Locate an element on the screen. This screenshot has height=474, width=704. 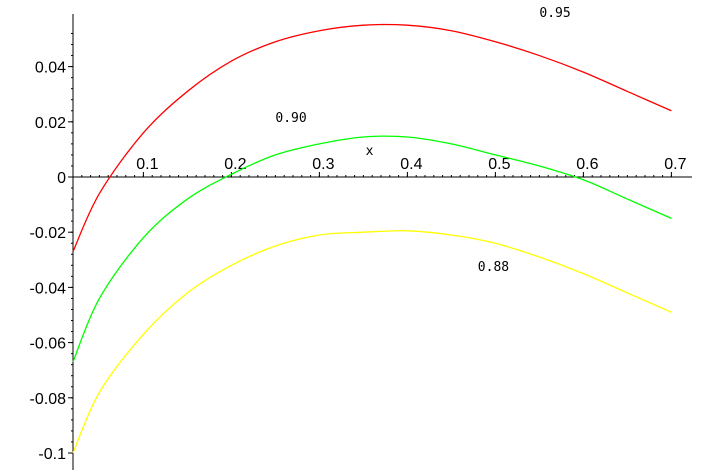
y-tick-label: 0.02 is located at coordinates (50, 123).